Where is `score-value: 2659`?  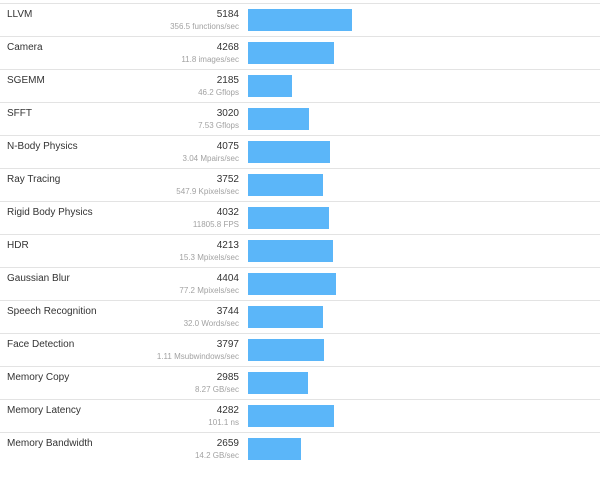
score-value: 2659 is located at coordinates (227, 443).